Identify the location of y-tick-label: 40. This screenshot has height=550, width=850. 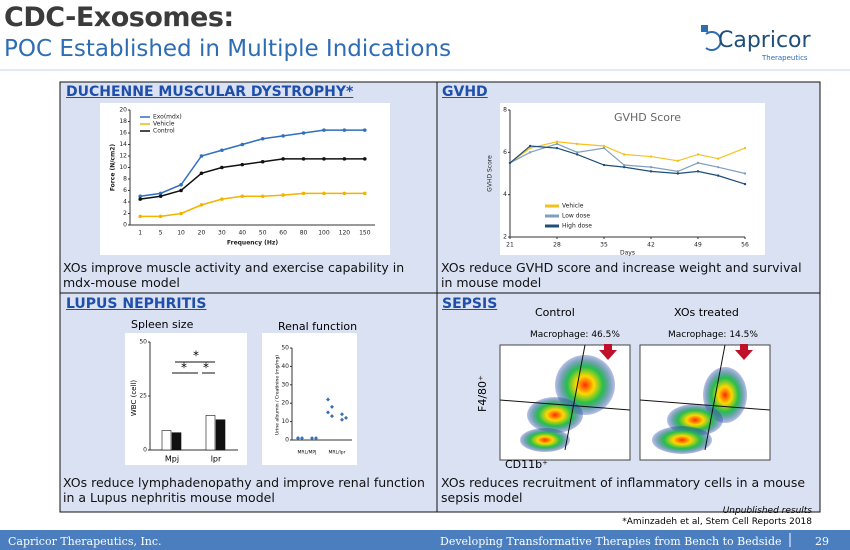
(285, 366).